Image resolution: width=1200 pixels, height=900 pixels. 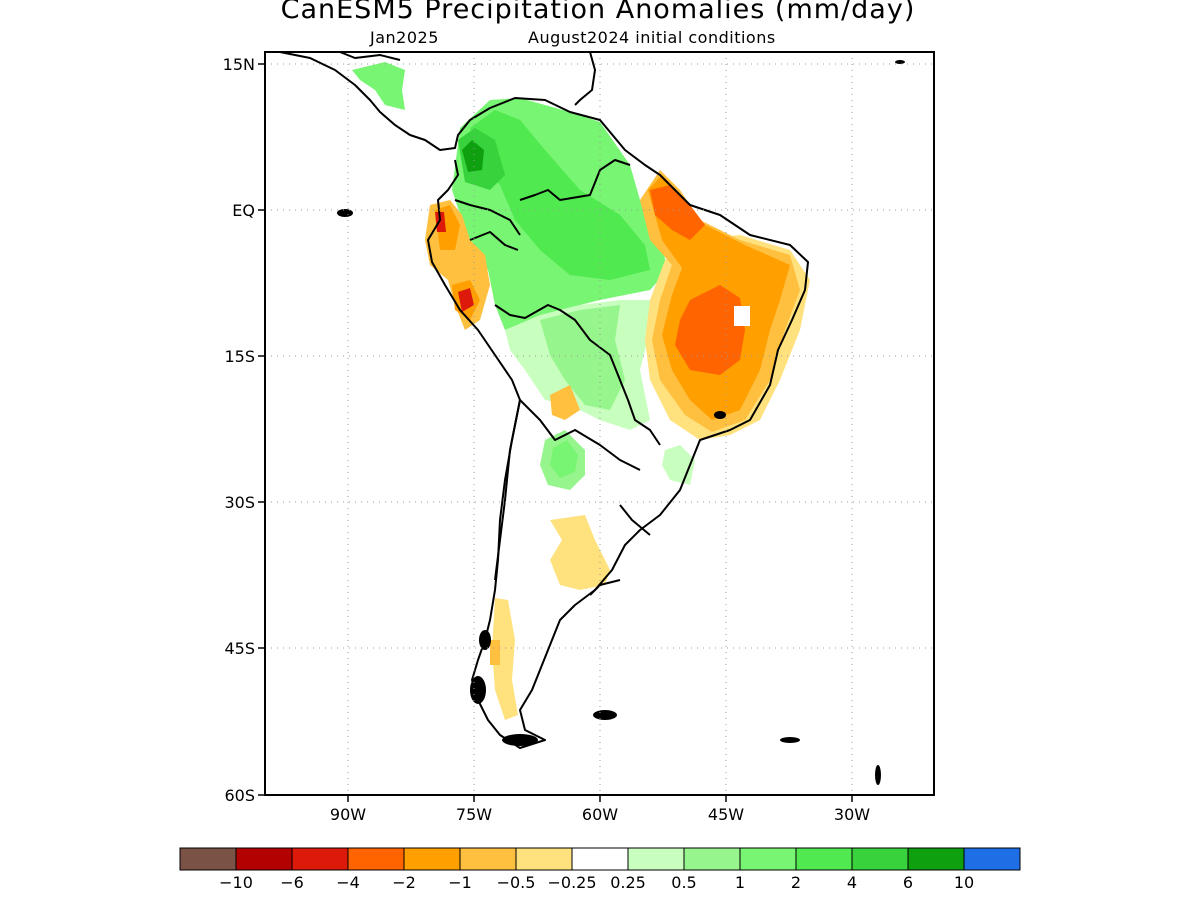 What do you see at coordinates (560, 195) in the screenshot?
I see `anomaly-region-north-green-mid` at bounding box center [560, 195].